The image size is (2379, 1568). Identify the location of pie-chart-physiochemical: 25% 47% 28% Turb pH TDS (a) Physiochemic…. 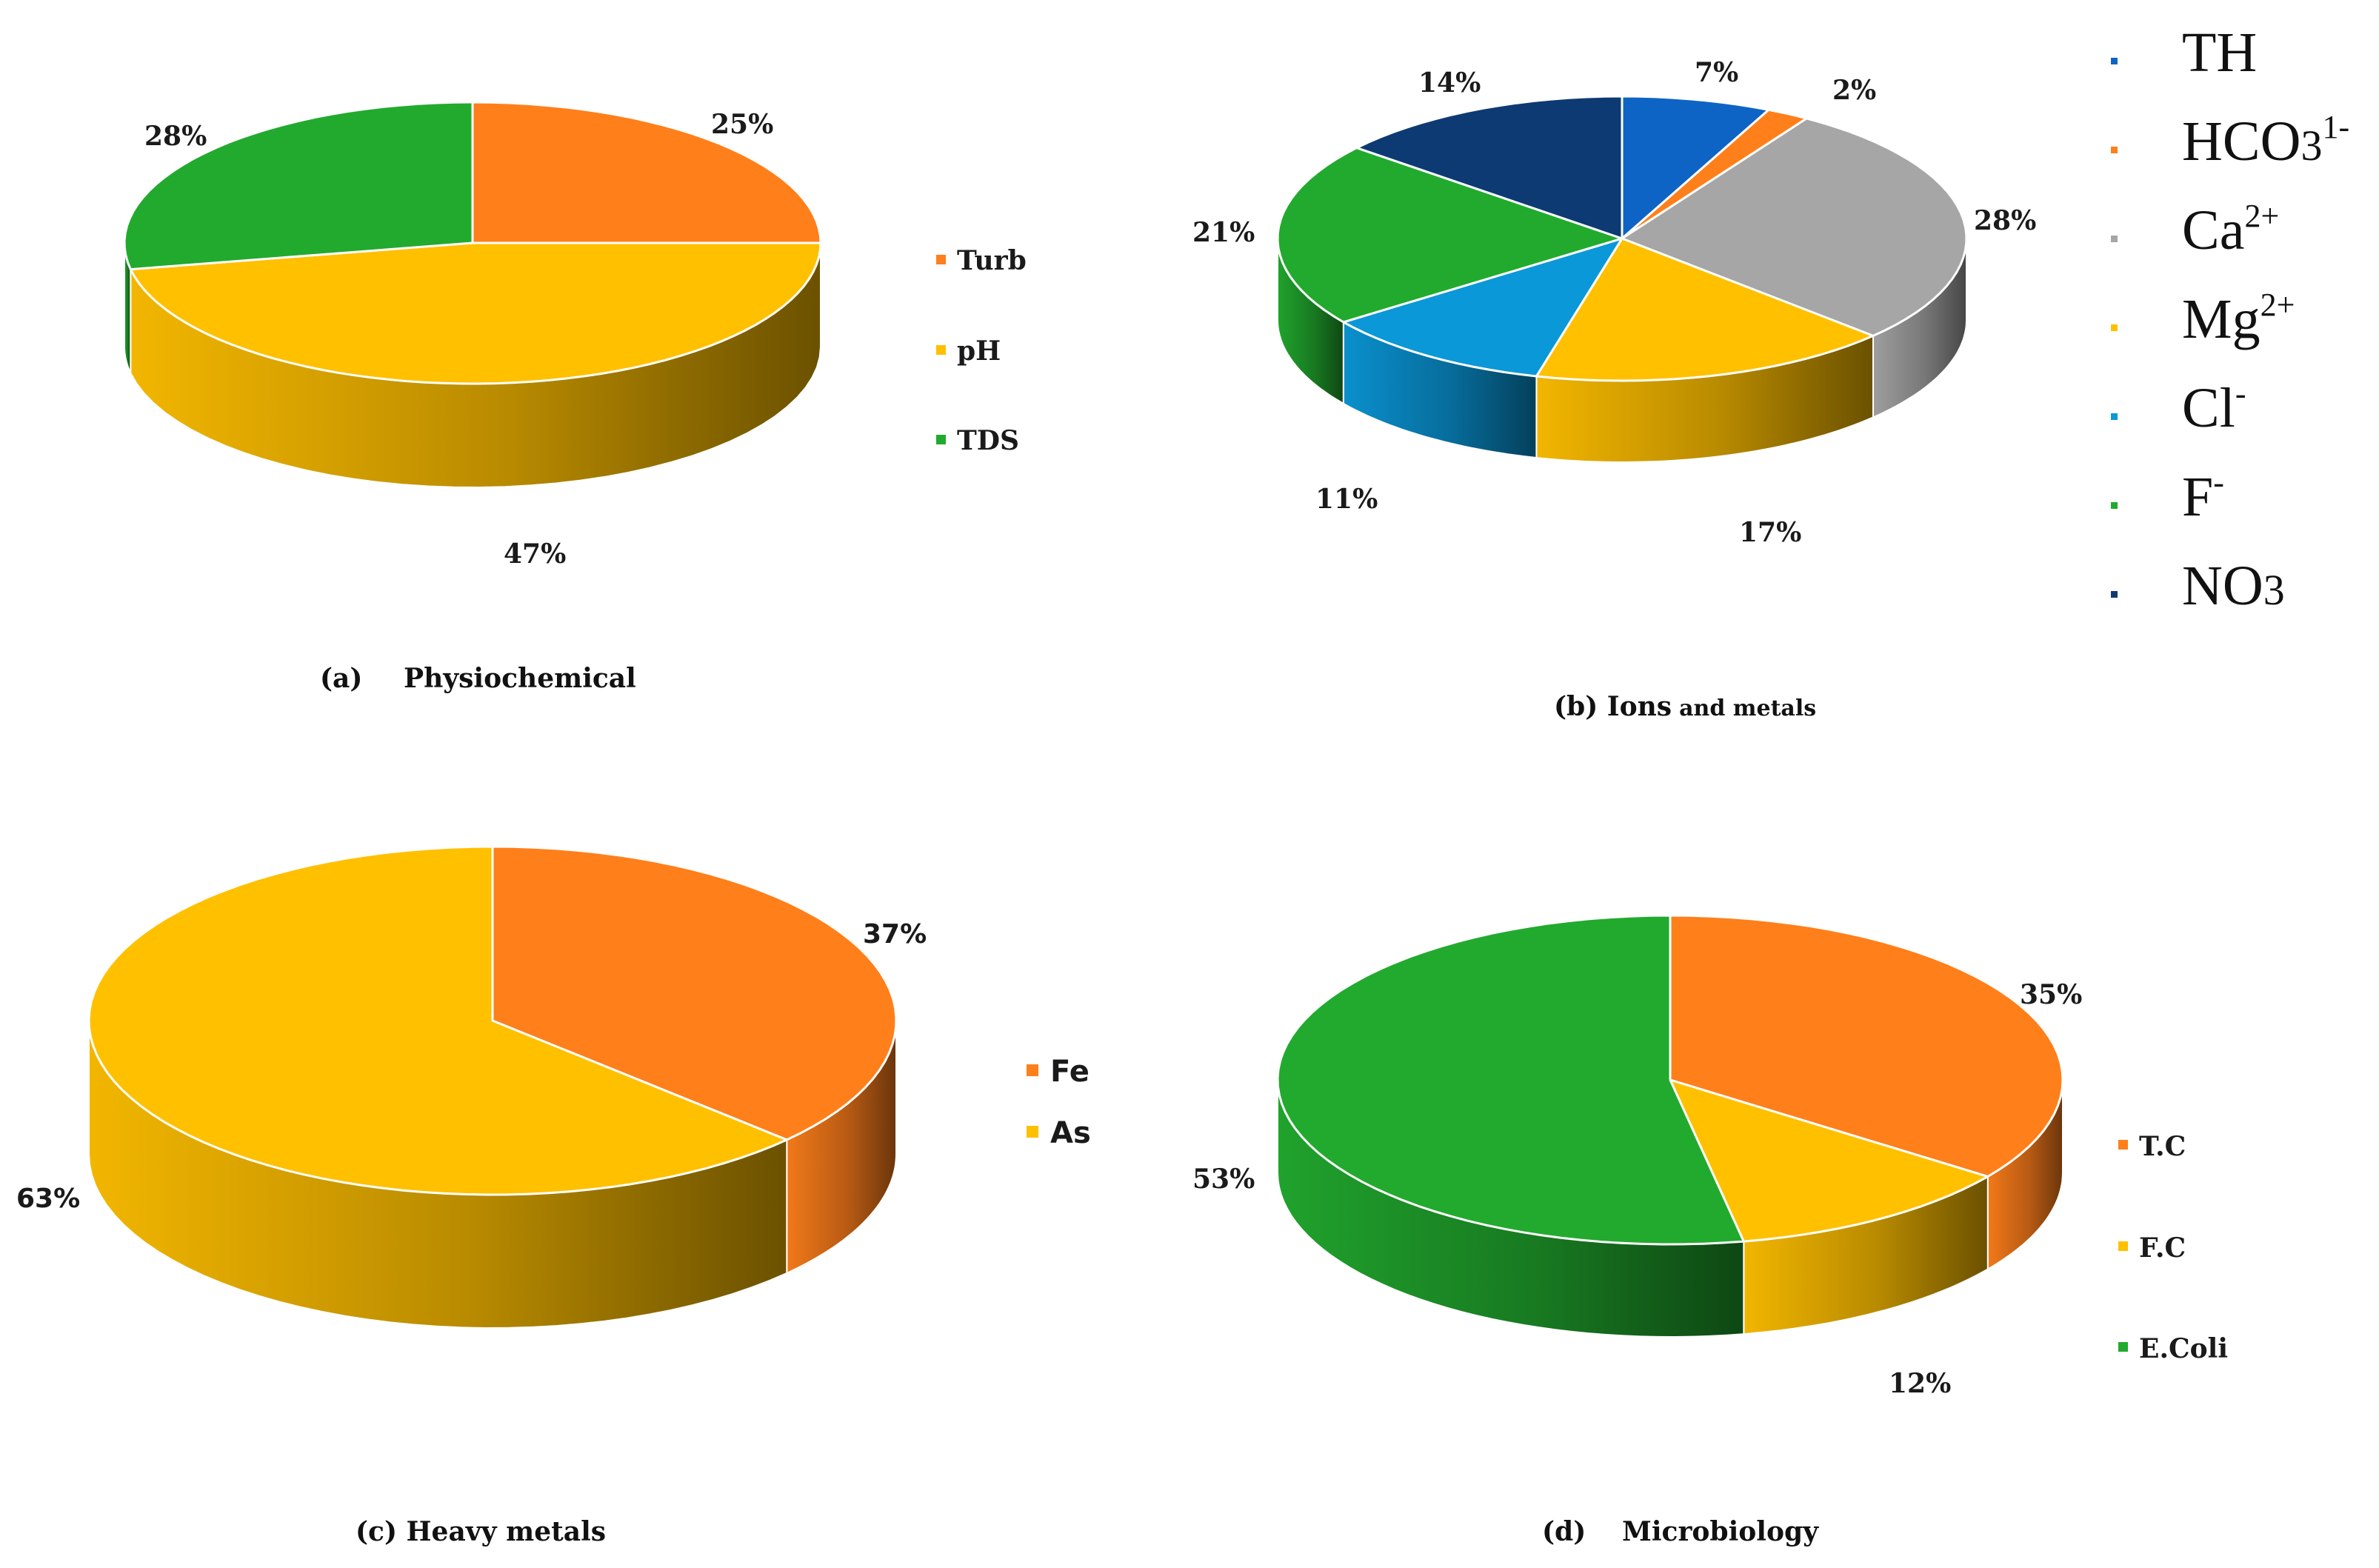
(575, 398).